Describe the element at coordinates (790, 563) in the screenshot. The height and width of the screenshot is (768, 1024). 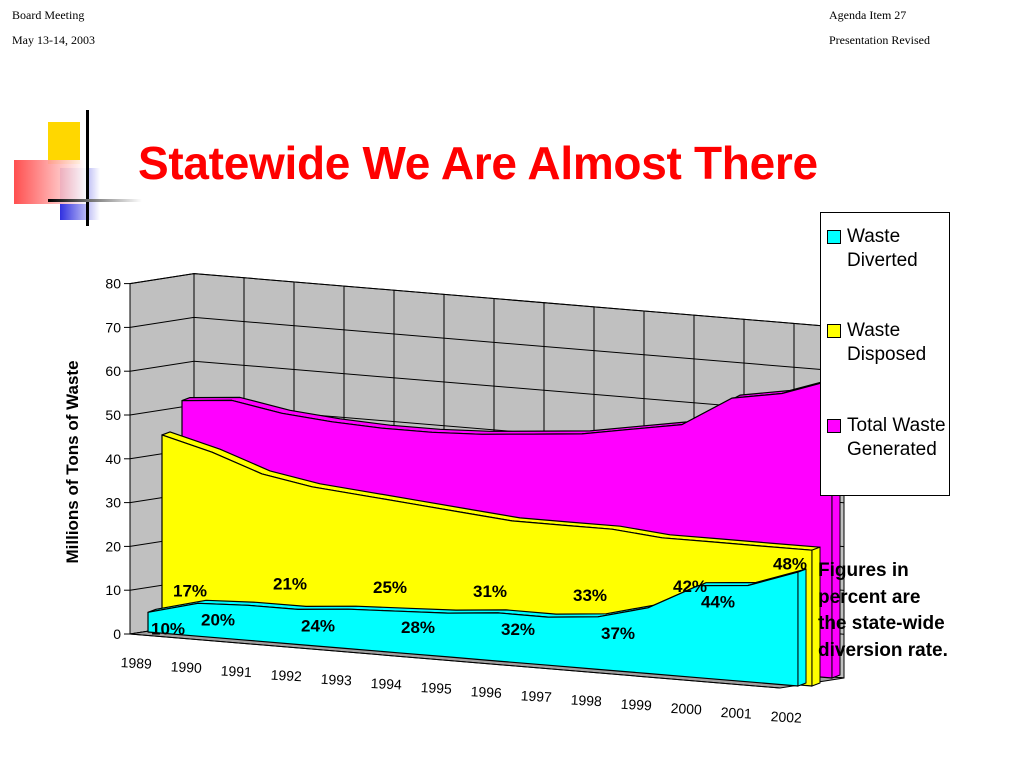
I see `data-label-back: 48%` at that location.